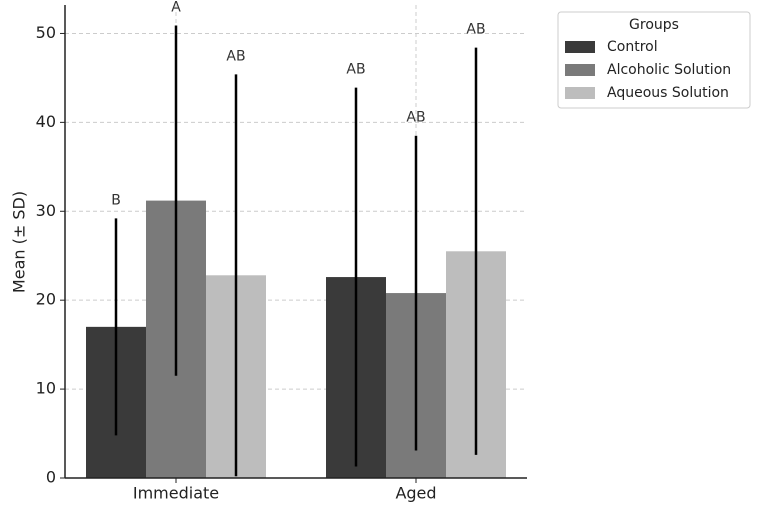 Image resolution: width=764 pixels, height=516 pixels. Describe the element at coordinates (415, 493) in the screenshot. I see `x-tick-label: Aged` at that location.